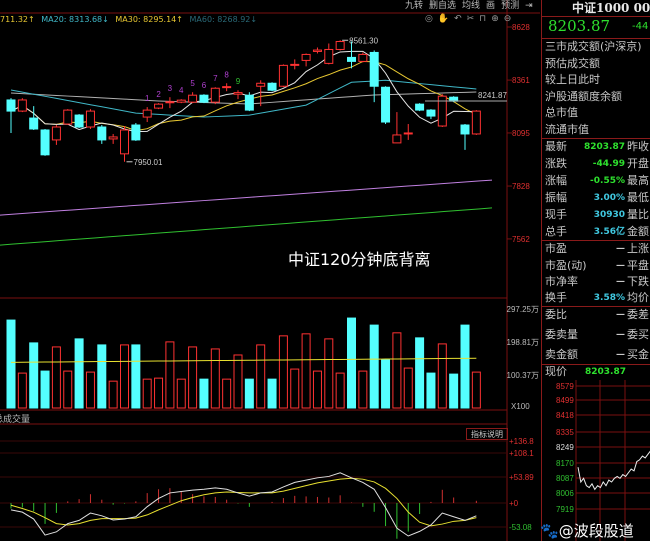 The width and height of the screenshot is (650, 541). Describe the element at coordinates (597, 231) in the screenshot. I see `panel-row: 总手 3.56亿 金额` at that location.